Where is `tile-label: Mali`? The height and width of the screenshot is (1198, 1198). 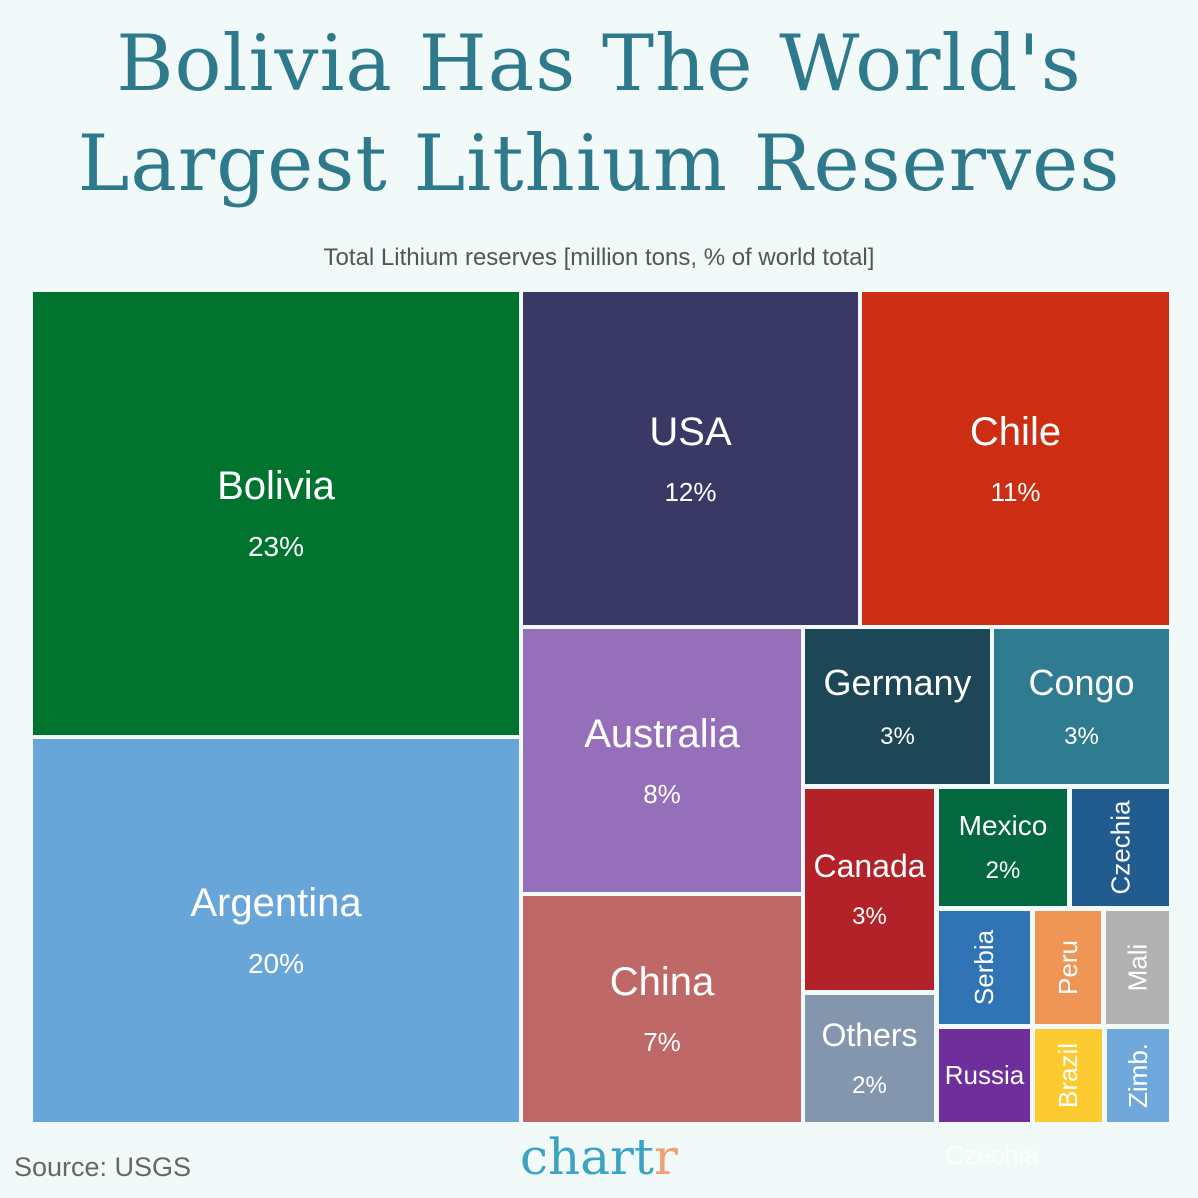
tile-label: Mali is located at coordinates (1136, 967).